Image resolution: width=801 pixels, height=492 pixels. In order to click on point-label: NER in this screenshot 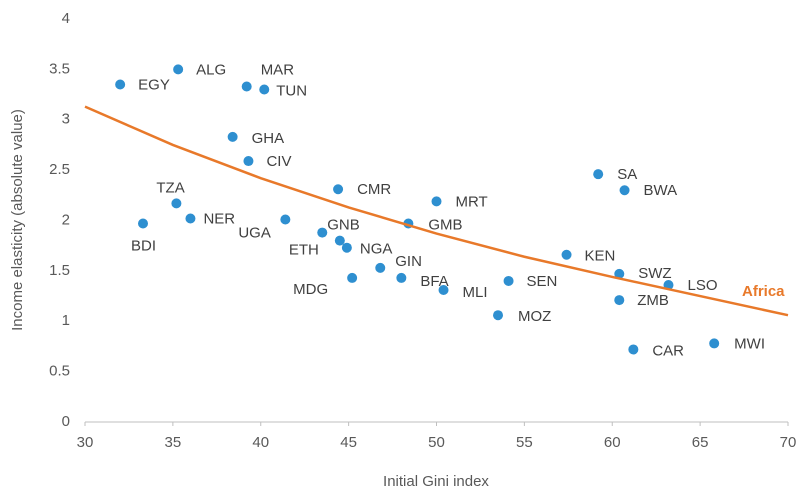, I will do `click(219, 218)`.